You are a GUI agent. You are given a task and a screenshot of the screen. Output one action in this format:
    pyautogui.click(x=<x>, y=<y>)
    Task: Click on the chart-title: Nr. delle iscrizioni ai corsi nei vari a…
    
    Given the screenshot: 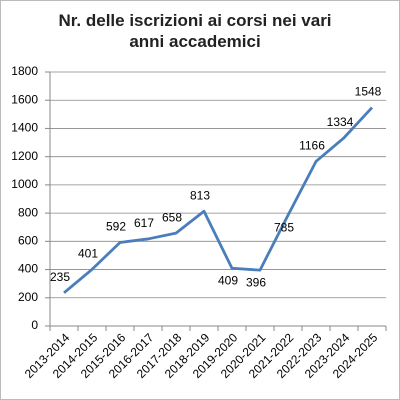 What is the action you would take?
    pyautogui.click(x=195, y=31)
    